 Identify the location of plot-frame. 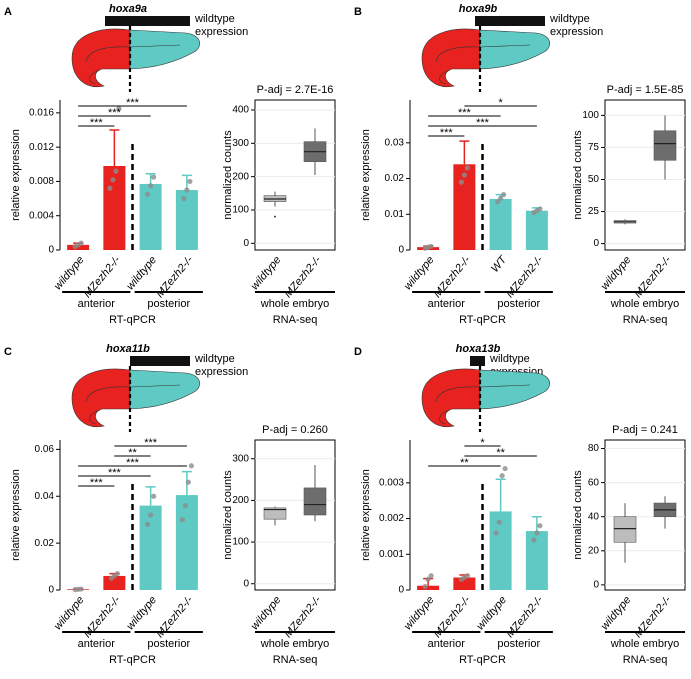
(295, 175).